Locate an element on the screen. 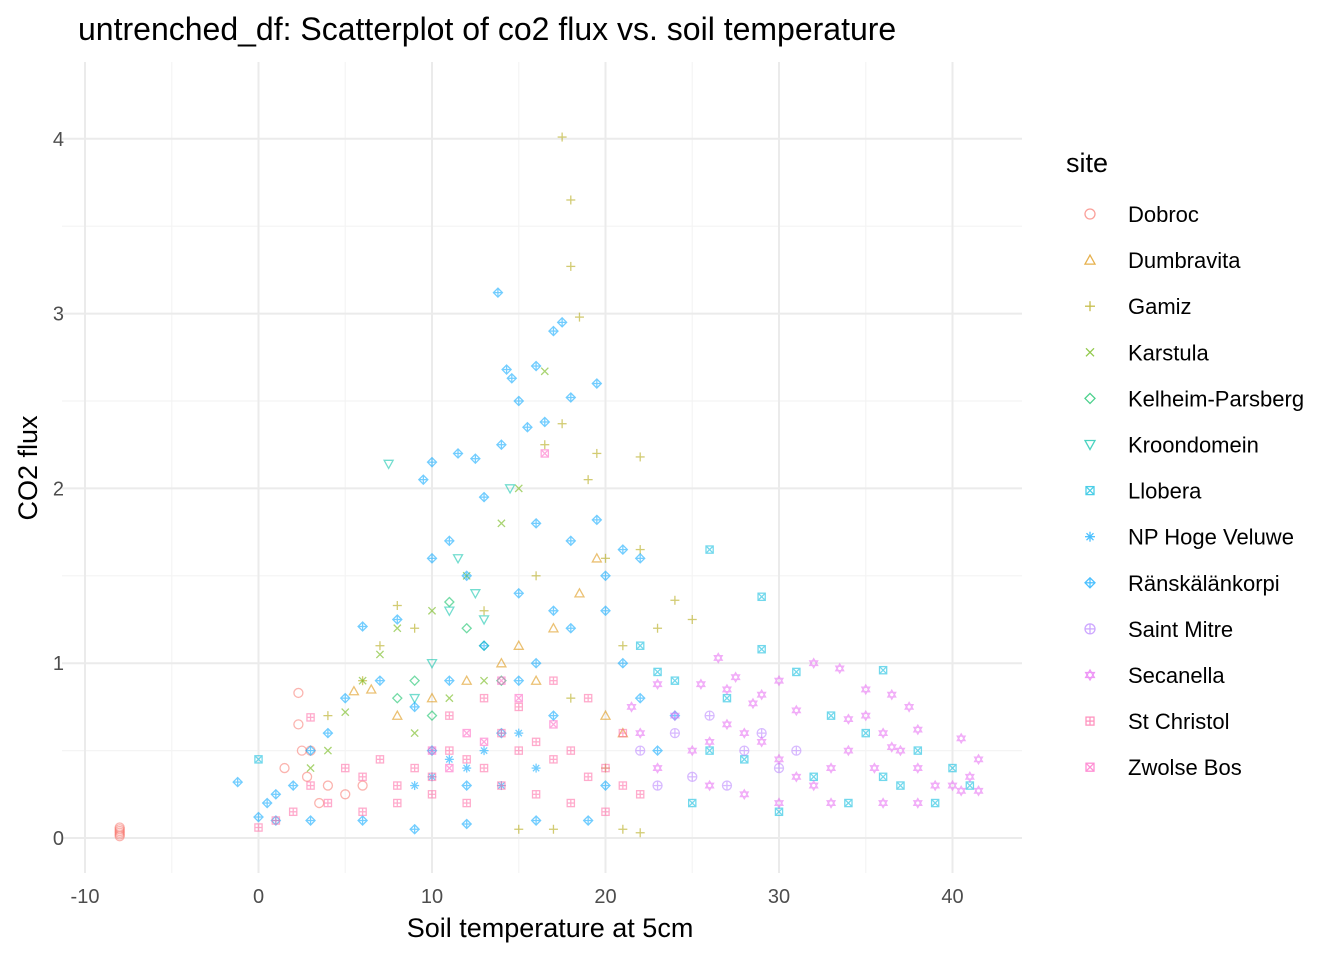 This screenshot has width=1344, height=960. legend-label: Karstula is located at coordinates (1168, 352).